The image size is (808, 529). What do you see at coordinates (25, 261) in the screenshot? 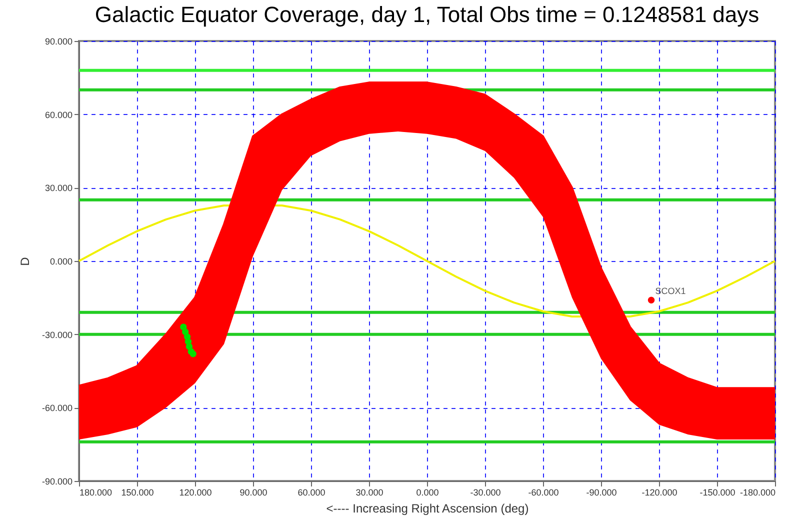
I see `y-axis-title: D` at bounding box center [25, 261].